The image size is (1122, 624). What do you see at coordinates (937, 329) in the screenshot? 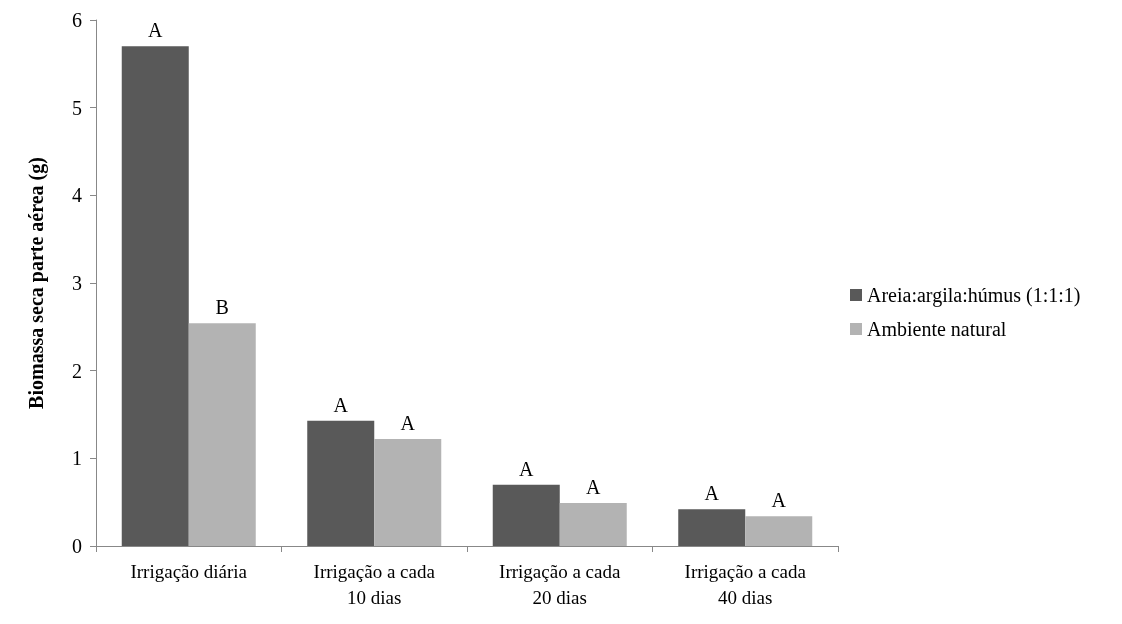
I see `legend-label: Ambiente natural` at bounding box center [937, 329].